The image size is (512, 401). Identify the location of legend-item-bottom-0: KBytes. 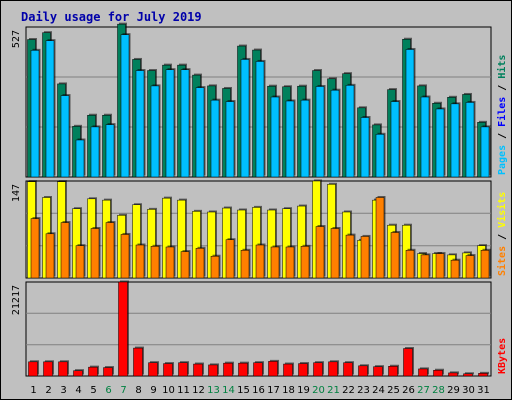
(502, 356).